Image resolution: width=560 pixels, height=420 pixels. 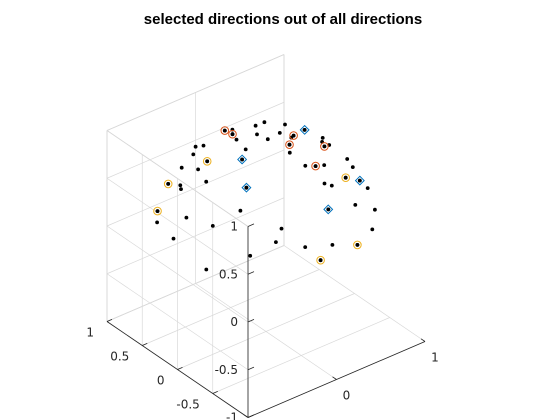 What do you see at coordinates (232, 415) in the screenshot?
I see `z-tick-label: -1` at bounding box center [232, 415].